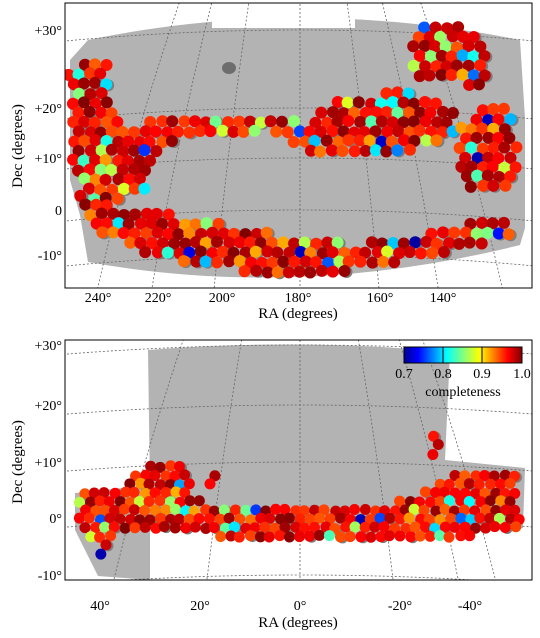 The height and width of the screenshot is (638, 540). I want to click on x-tick-label: 20°, so click(200, 606).